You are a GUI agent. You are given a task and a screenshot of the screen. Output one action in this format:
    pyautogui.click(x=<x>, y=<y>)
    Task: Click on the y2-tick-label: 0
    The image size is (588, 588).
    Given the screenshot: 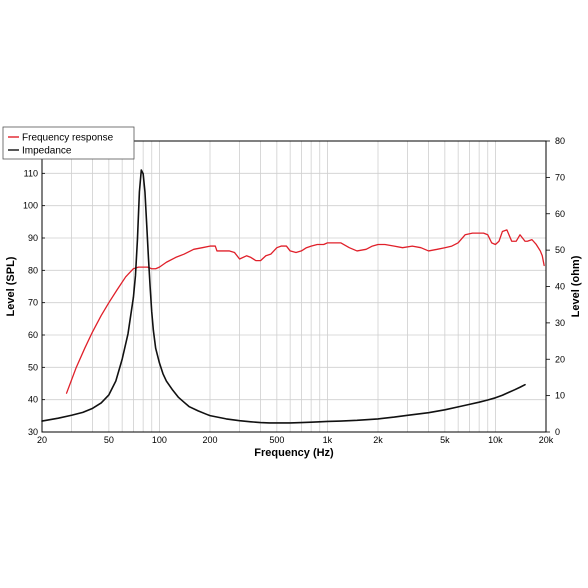 What is the action you would take?
    pyautogui.click(x=557, y=432)
    